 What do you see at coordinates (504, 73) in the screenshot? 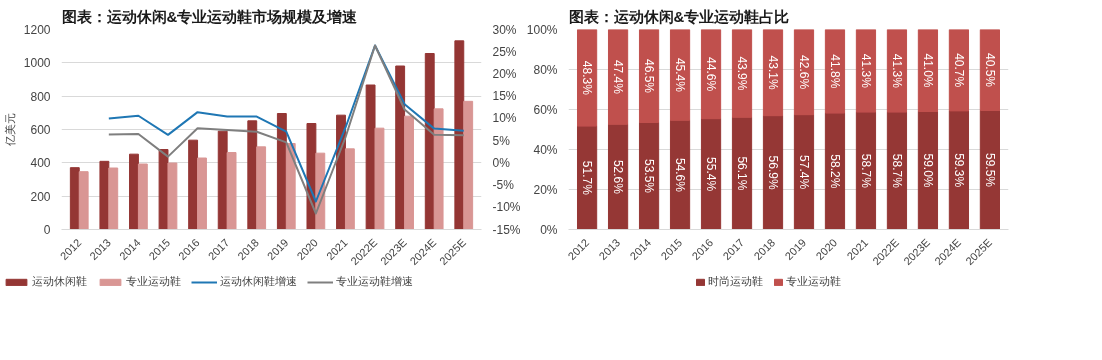
I see `y2-tick-label: 20%` at bounding box center [504, 73].